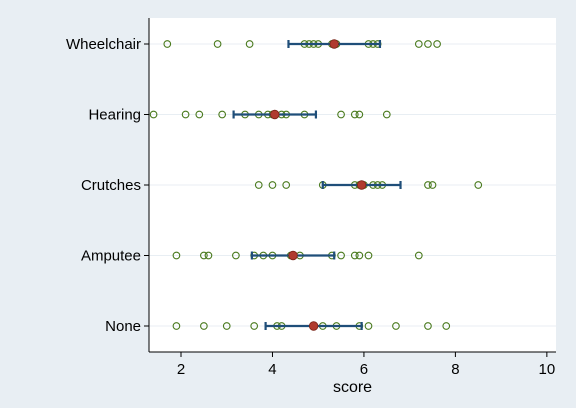 This screenshot has height=408, width=576. I want to click on x-tick-label: 2, so click(181, 369).